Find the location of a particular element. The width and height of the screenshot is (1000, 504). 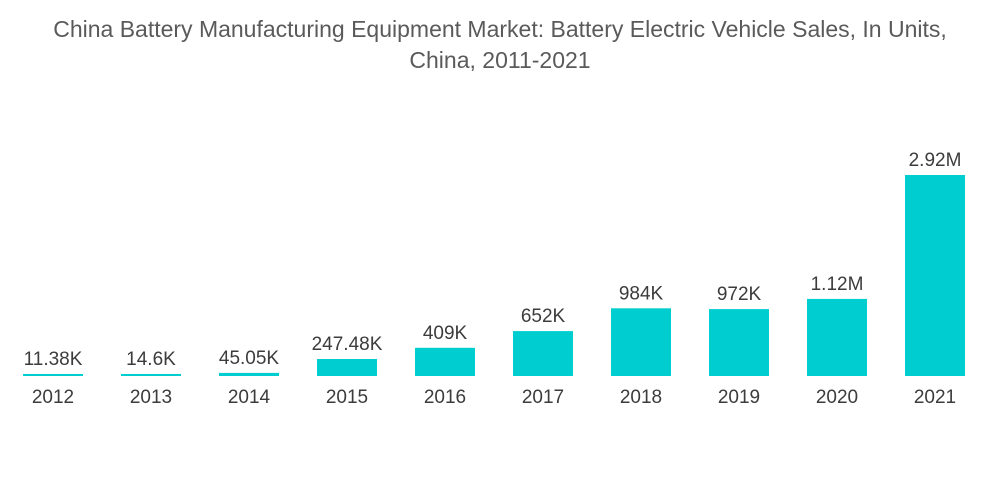

x-tick-label-2021: 2021 is located at coordinates (935, 397).